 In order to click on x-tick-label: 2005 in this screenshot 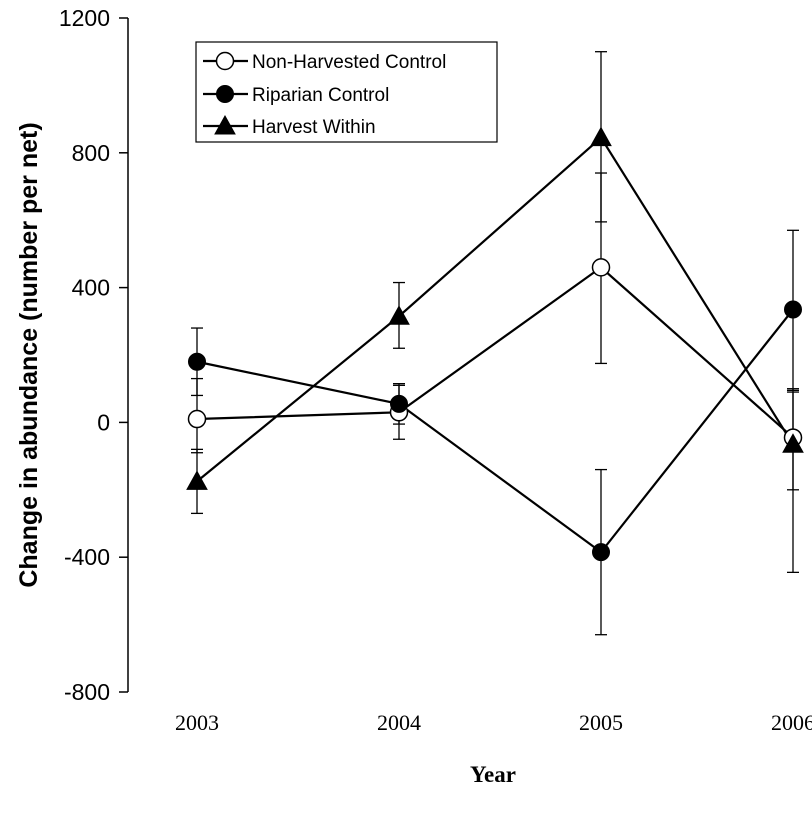, I will do `click(601, 722)`.